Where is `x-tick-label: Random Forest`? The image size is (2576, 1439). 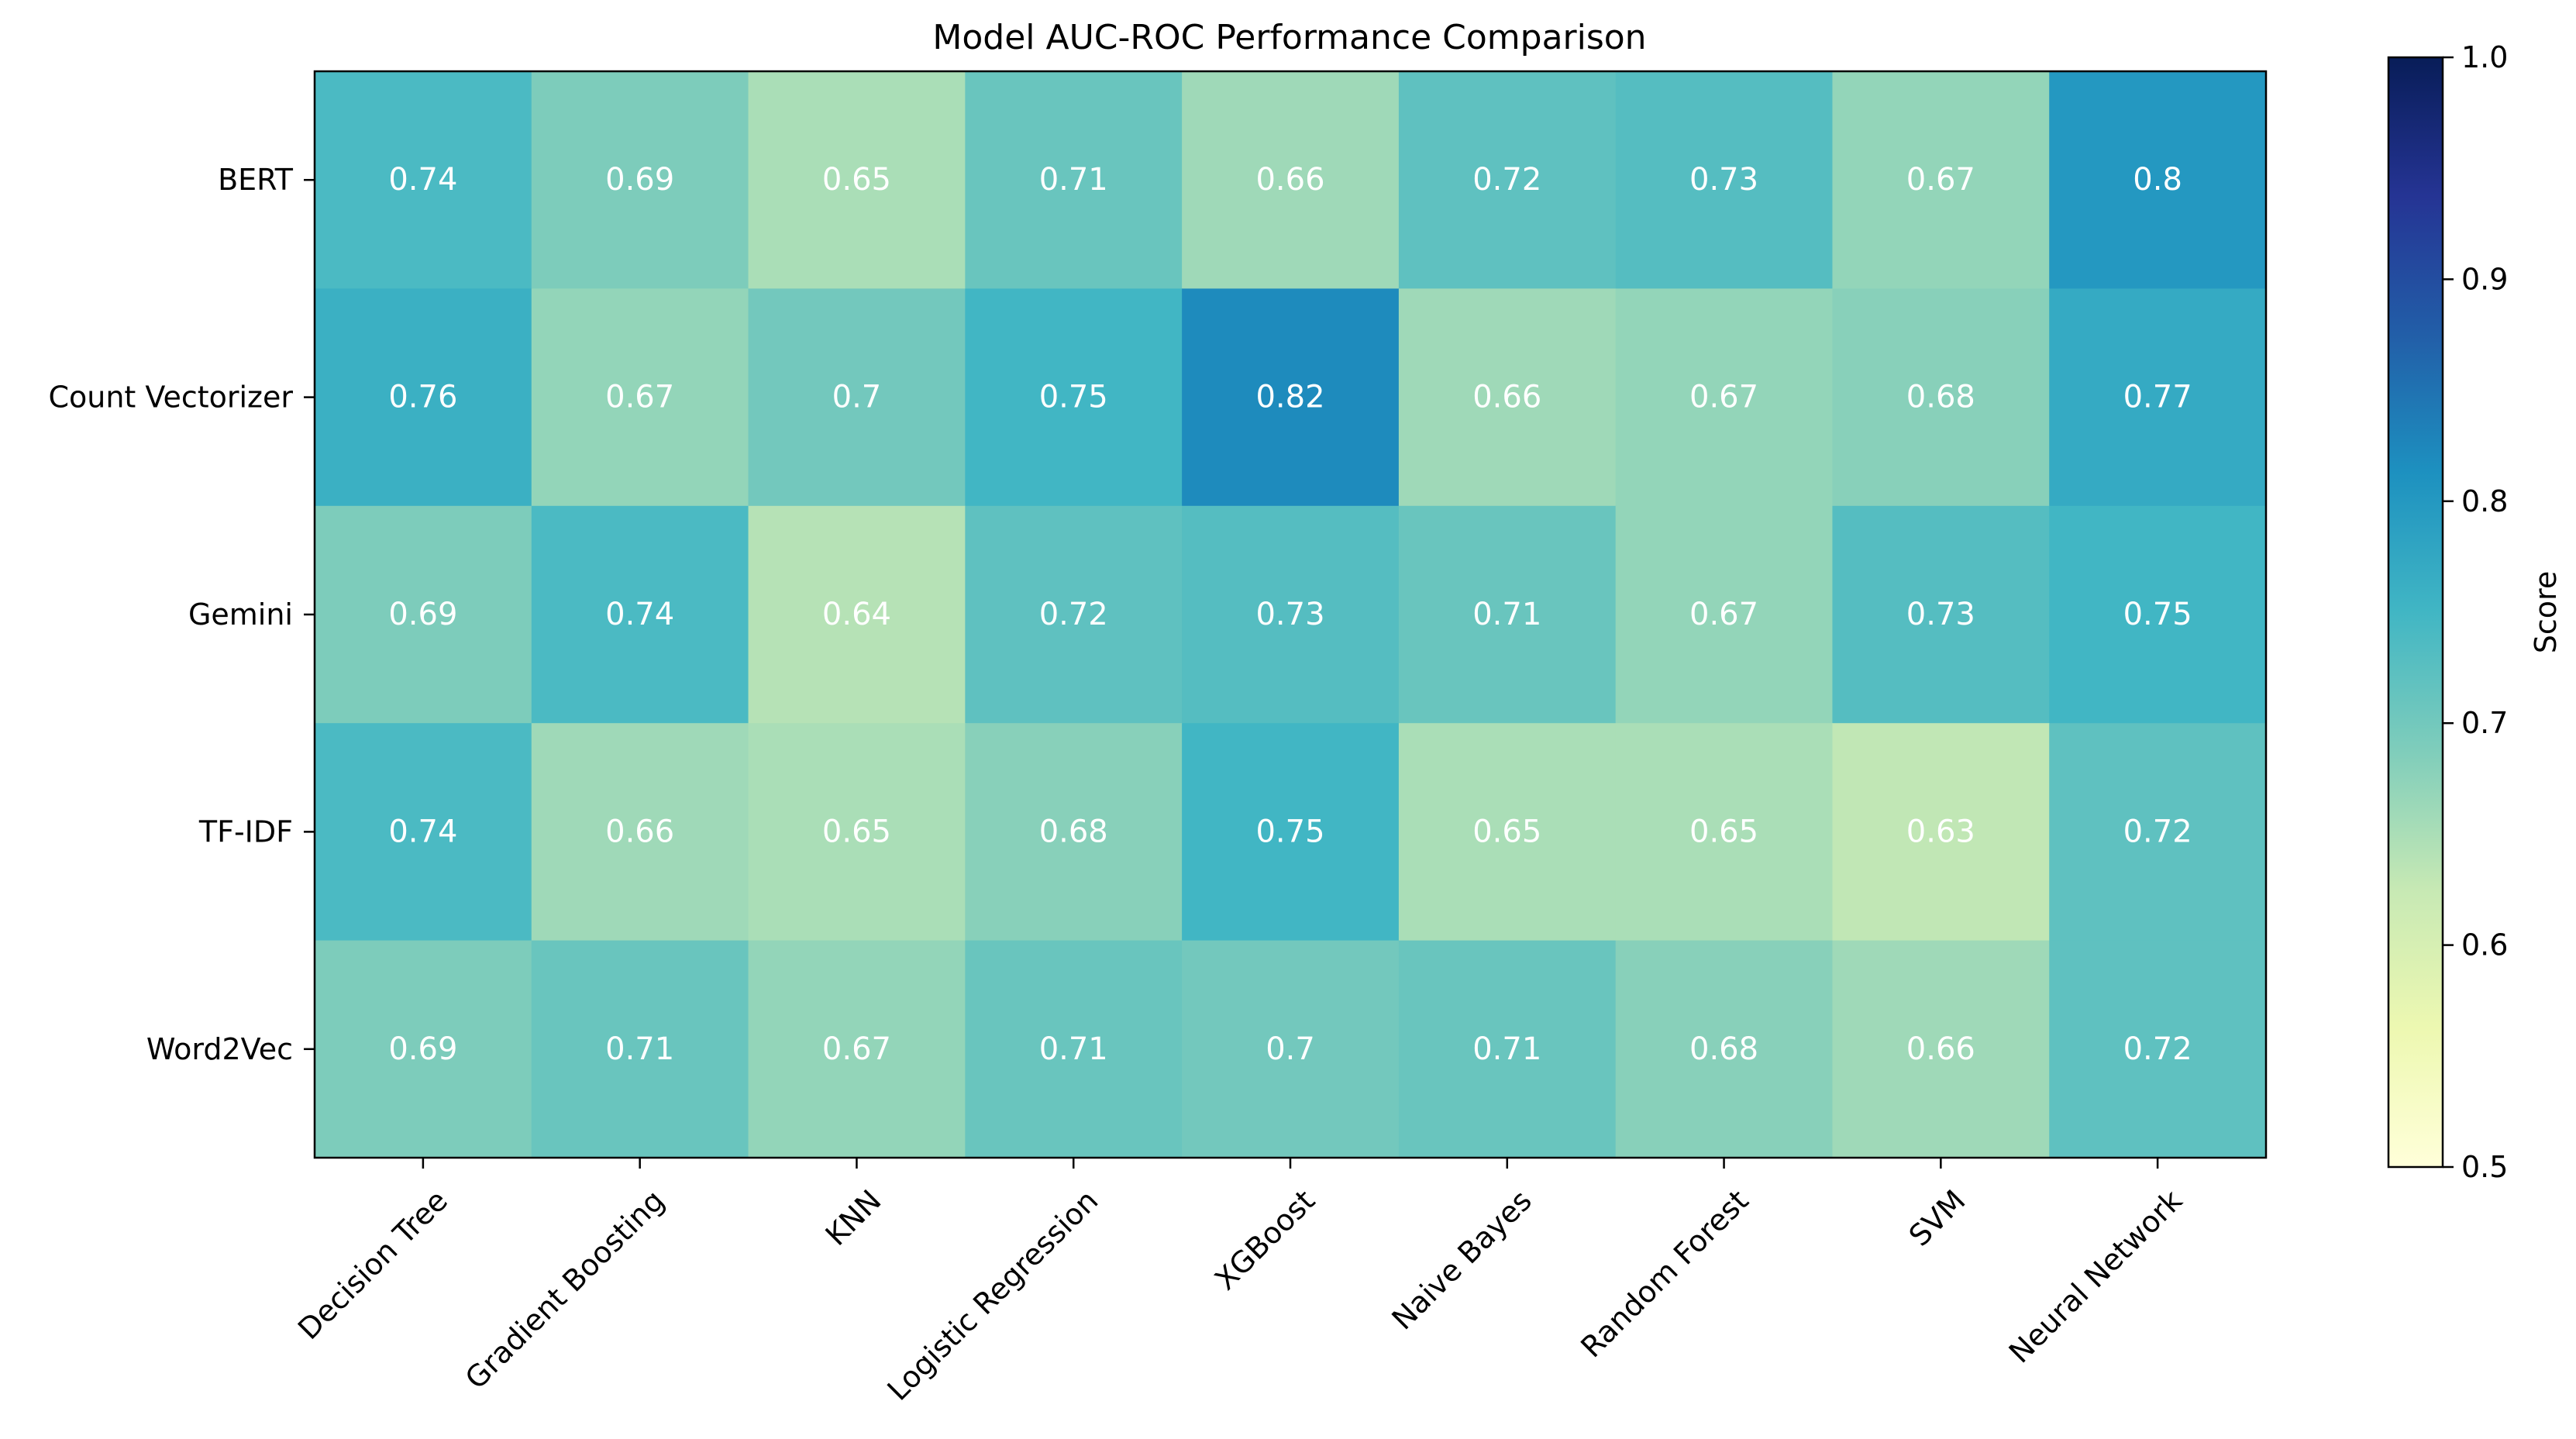 x-tick-label: Random Forest is located at coordinates (1664, 1273).